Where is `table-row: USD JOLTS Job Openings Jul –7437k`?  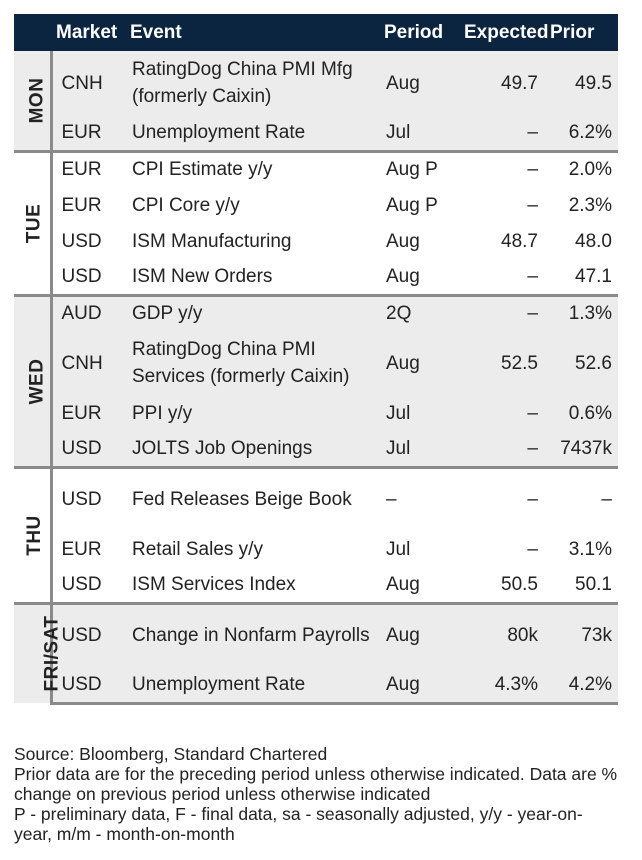
table-row: USD JOLTS Job Openings Jul –7437k is located at coordinates (316, 449).